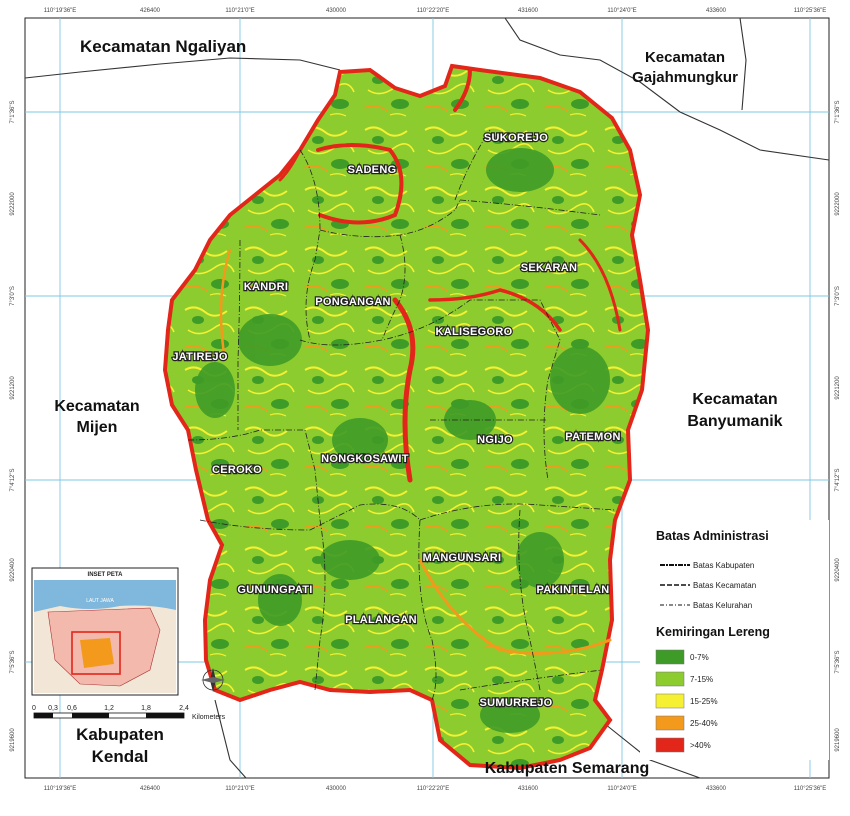 The width and height of the screenshot is (850, 816). What do you see at coordinates (13, 296) in the screenshot?
I see `coord-left-3: 7°3'0"S` at bounding box center [13, 296].